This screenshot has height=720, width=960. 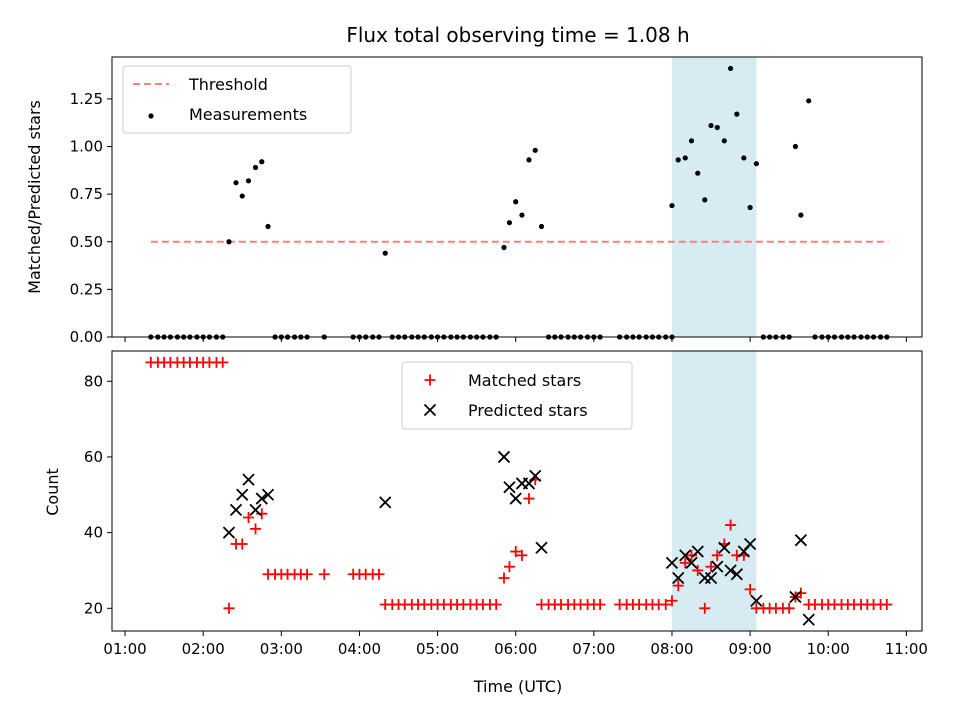 What do you see at coordinates (203, 649) in the screenshot?
I see `x-tick-label: 02:00` at bounding box center [203, 649].